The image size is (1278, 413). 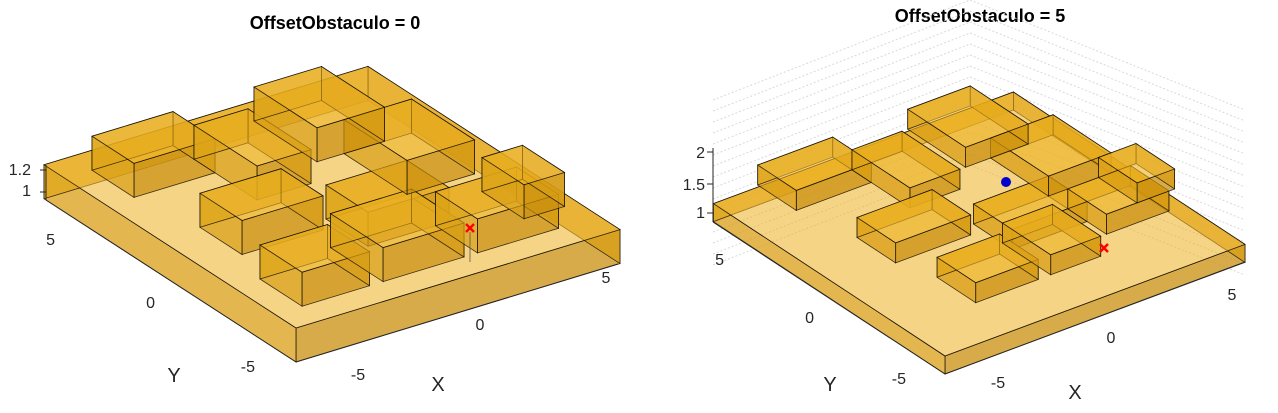 What do you see at coordinates (700, 153) in the screenshot?
I see `z-tick-label: 2` at bounding box center [700, 153].